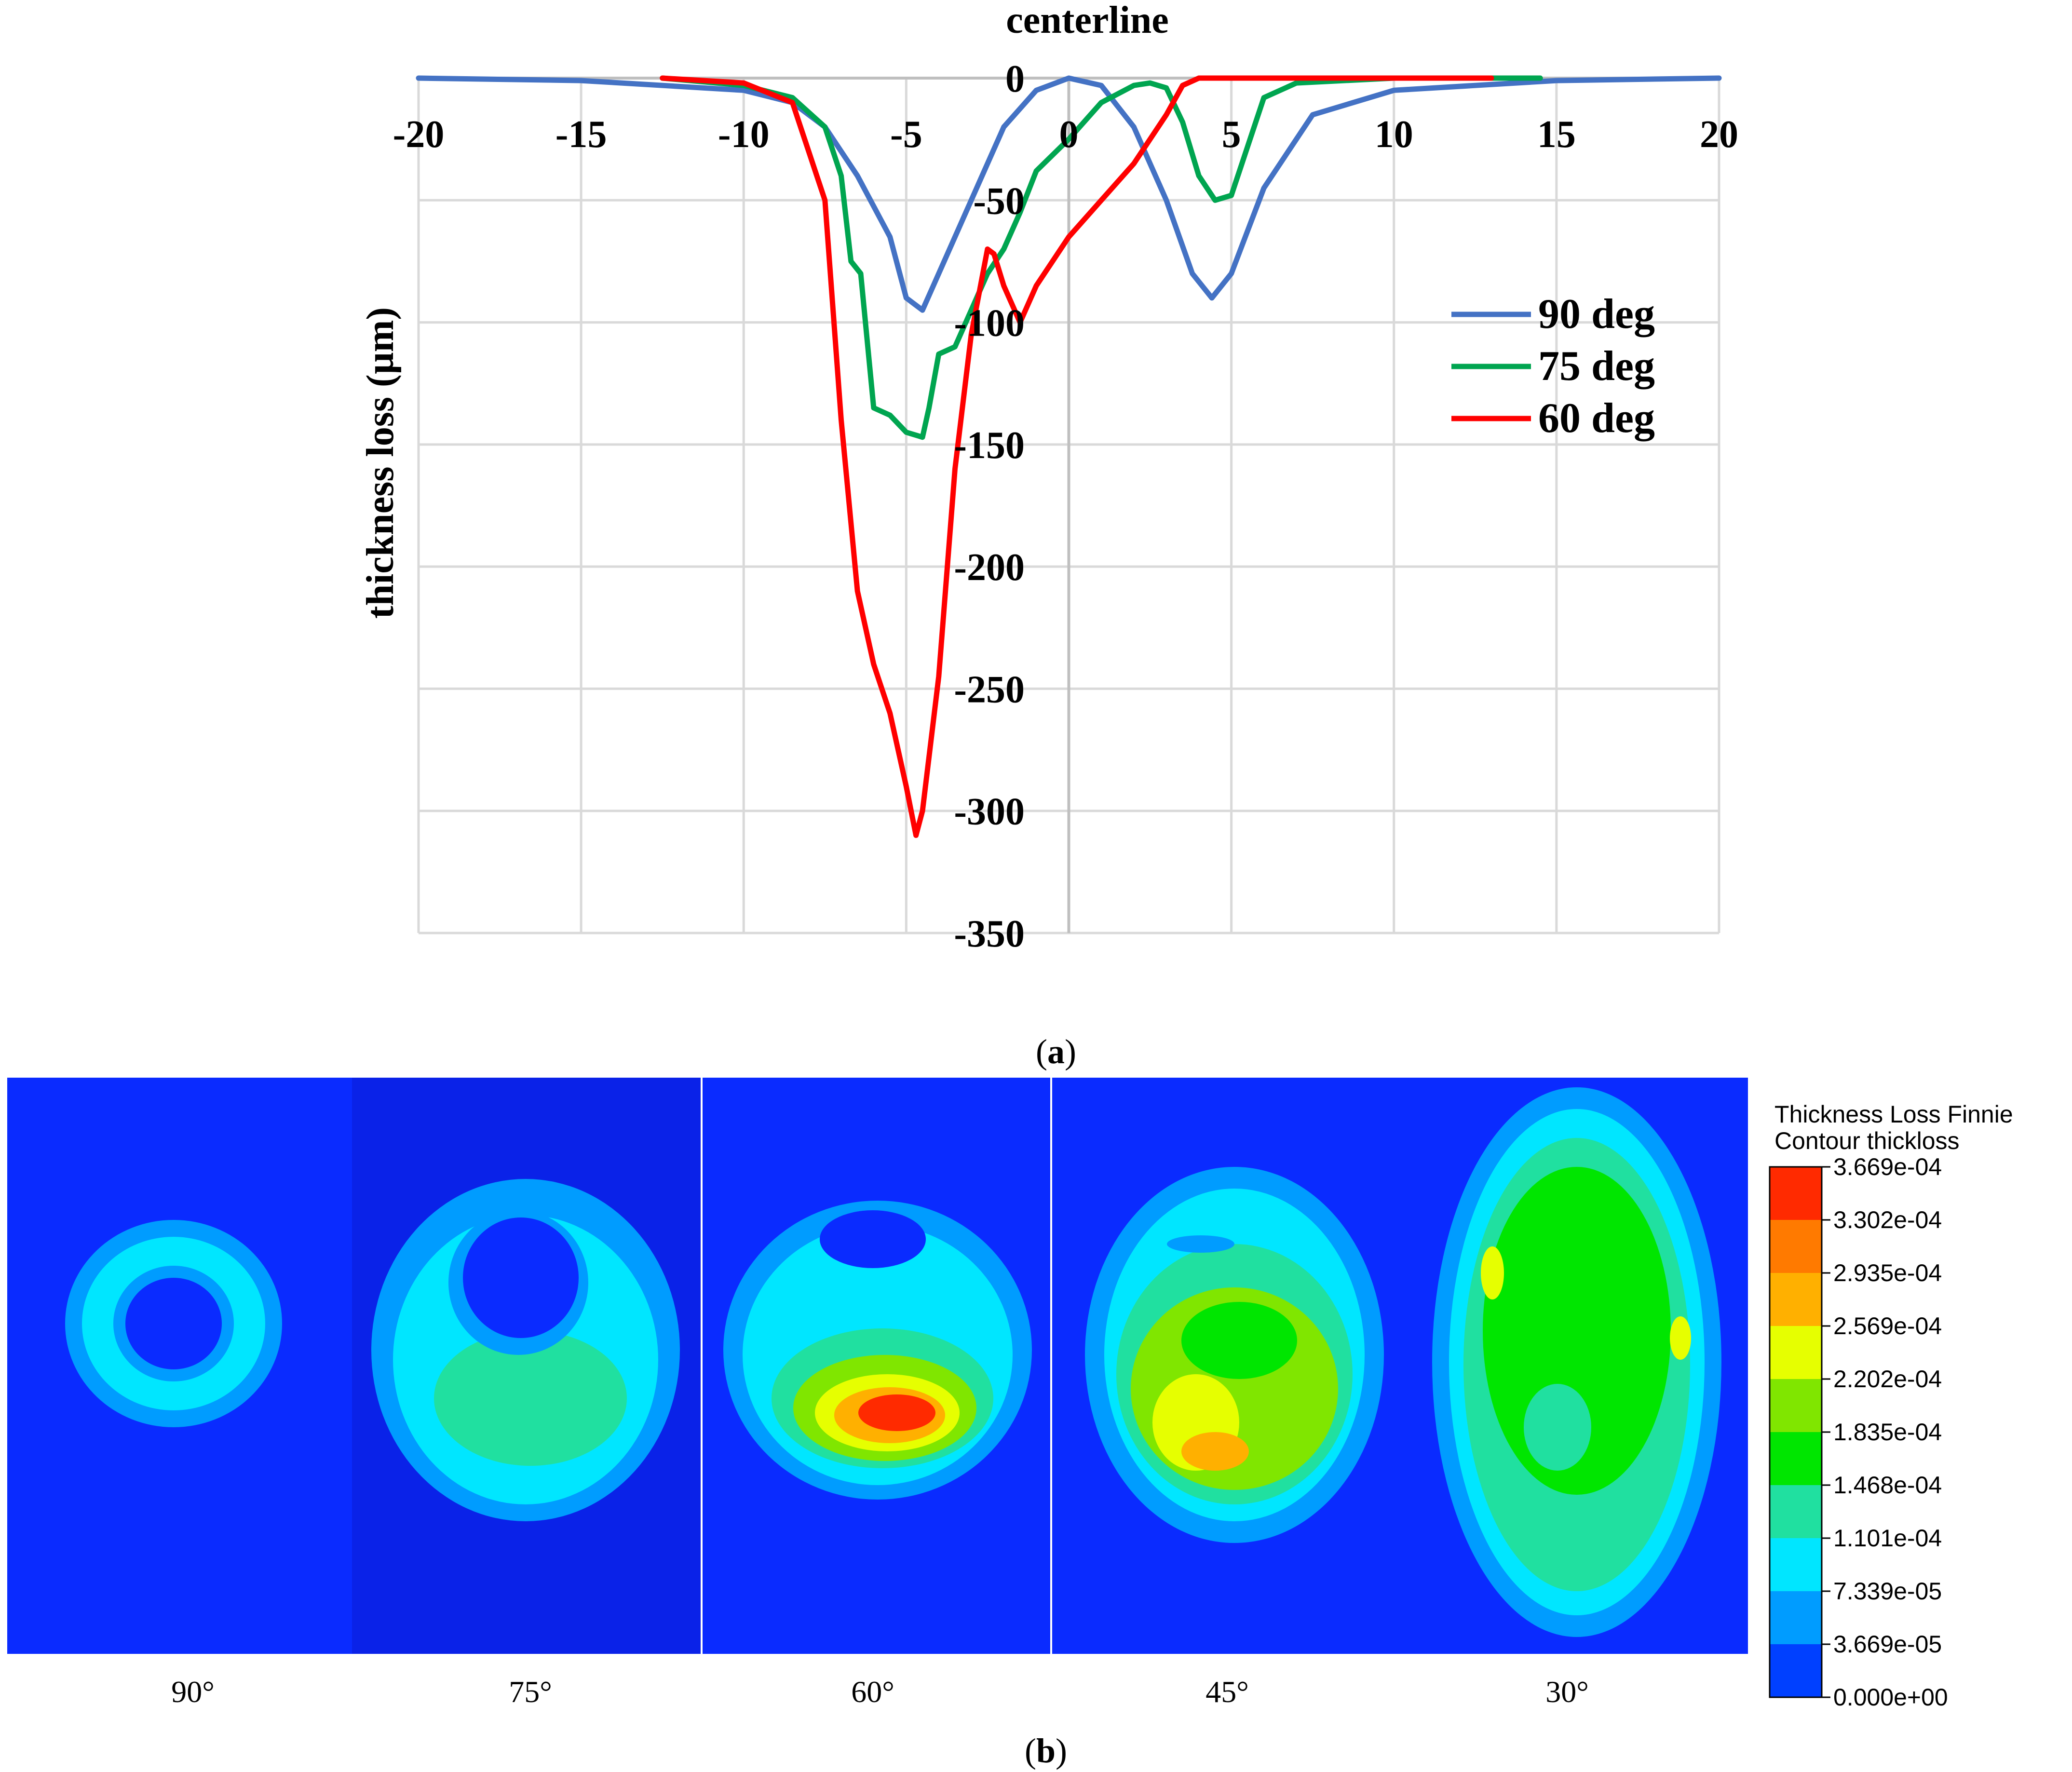 The width and height of the screenshot is (2072, 1772). I want to click on x-tick-label: -15, so click(581, 134).